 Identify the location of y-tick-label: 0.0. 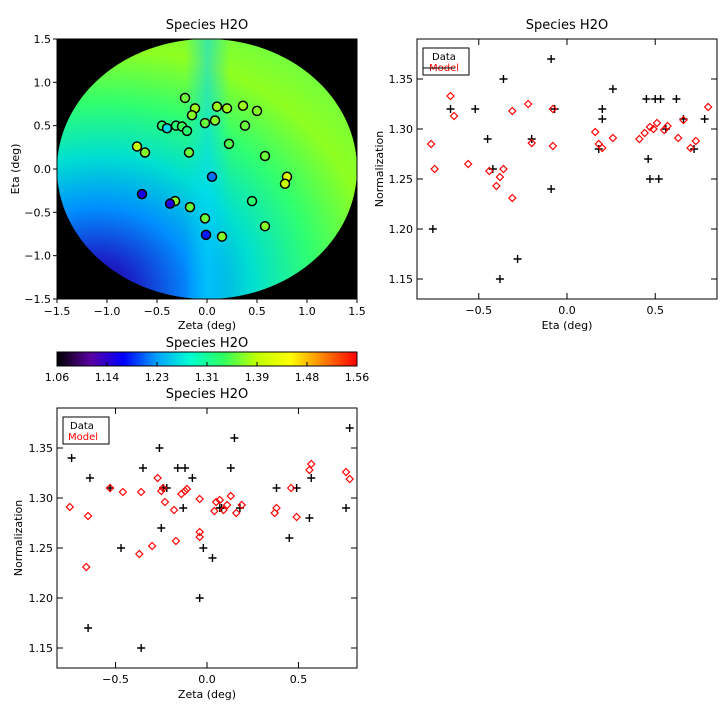
(43, 169).